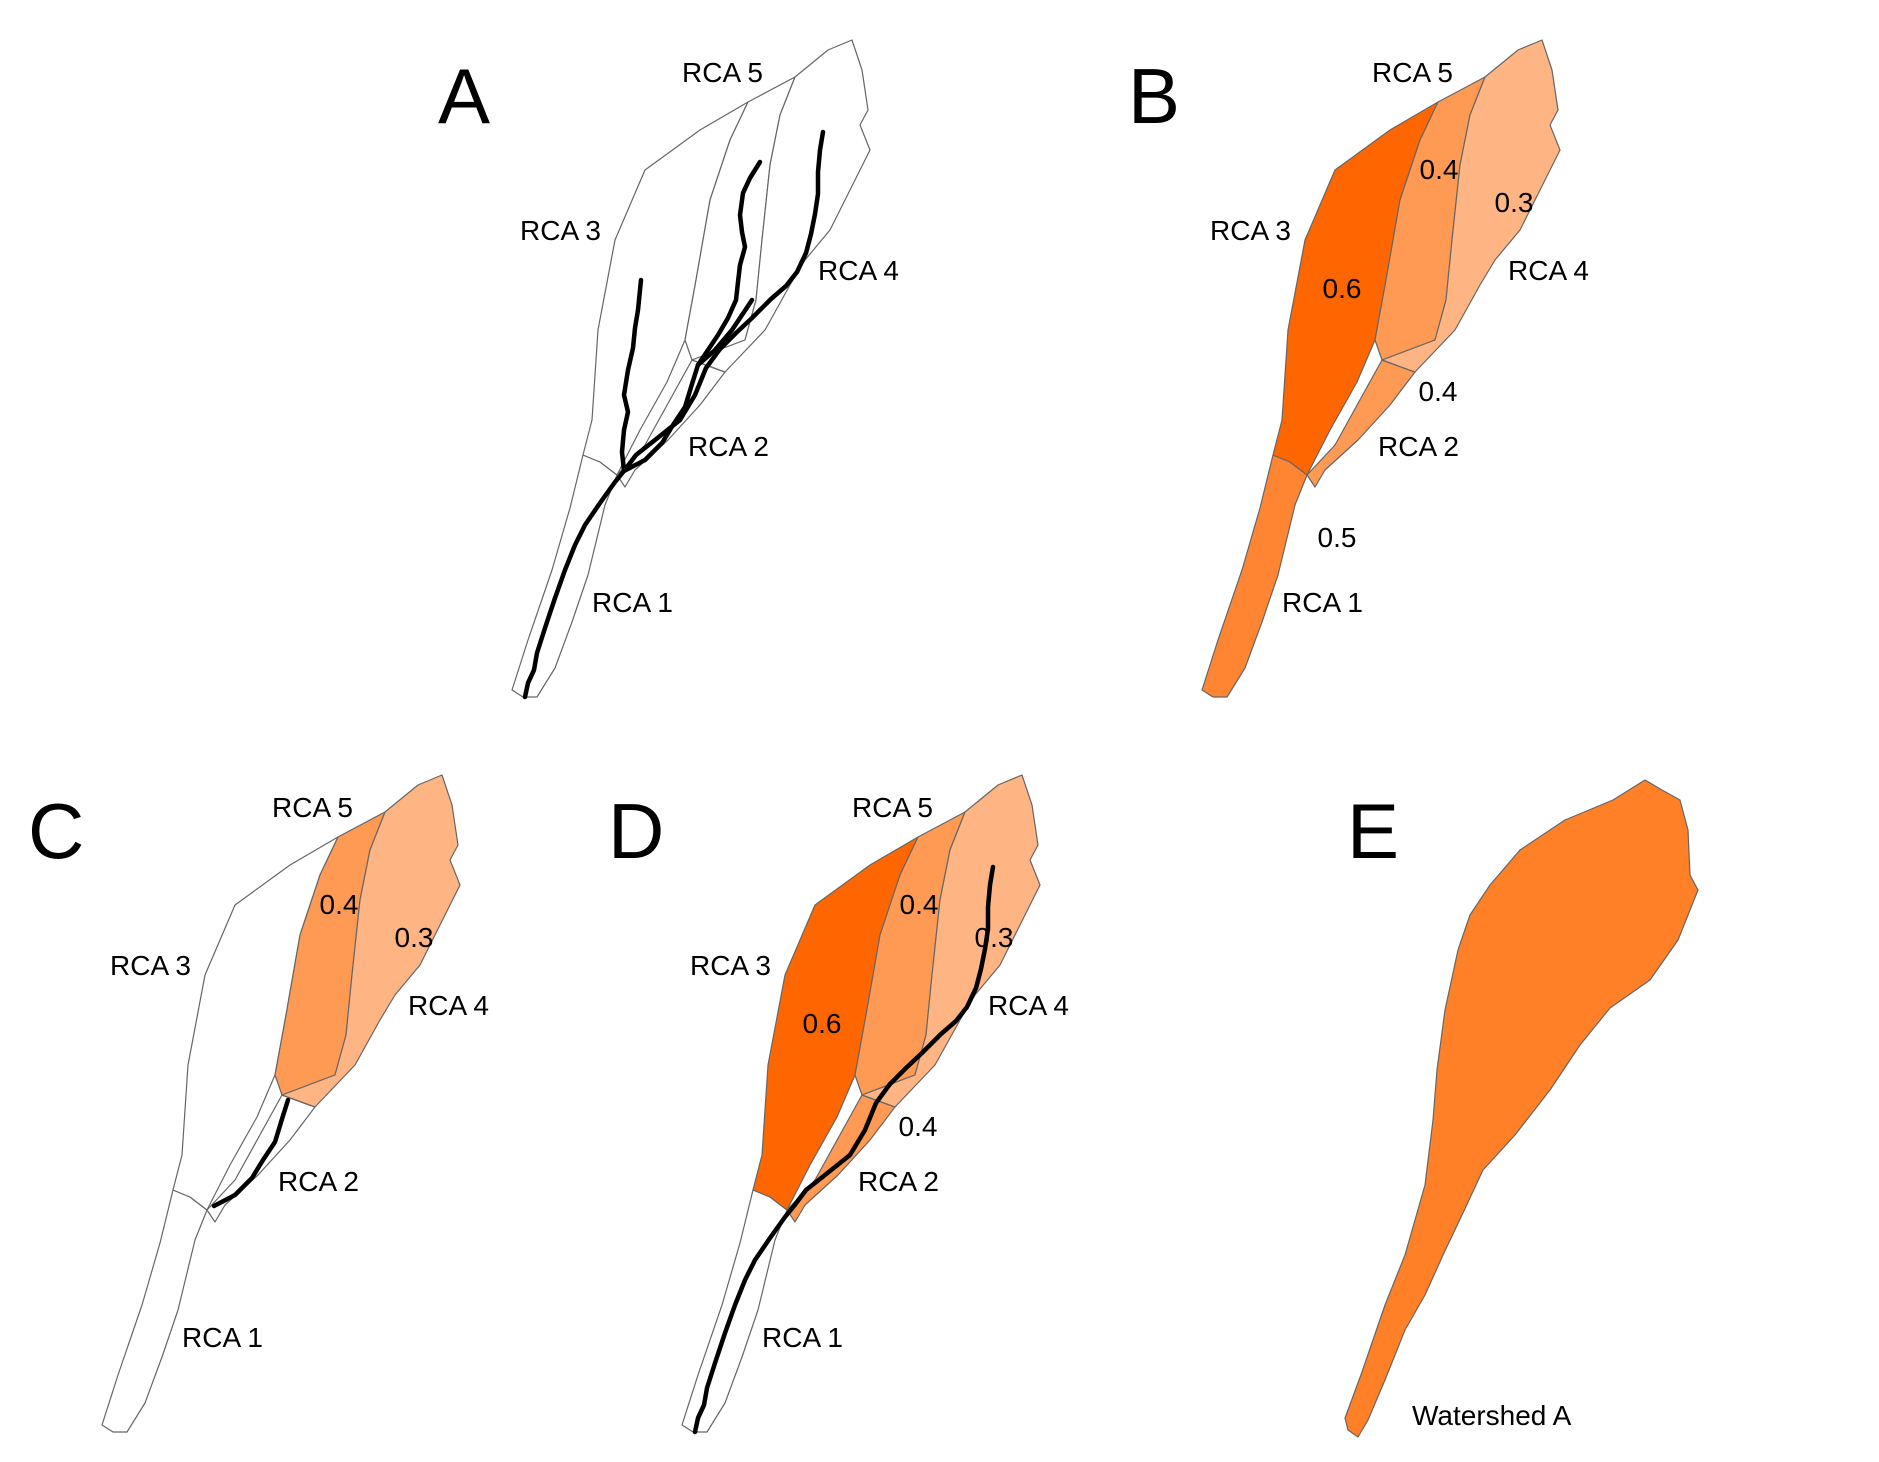 Image resolution: width=1879 pixels, height=1462 pixels. Describe the element at coordinates (1154, 96) in the screenshot. I see `panel-letter: B` at that location.